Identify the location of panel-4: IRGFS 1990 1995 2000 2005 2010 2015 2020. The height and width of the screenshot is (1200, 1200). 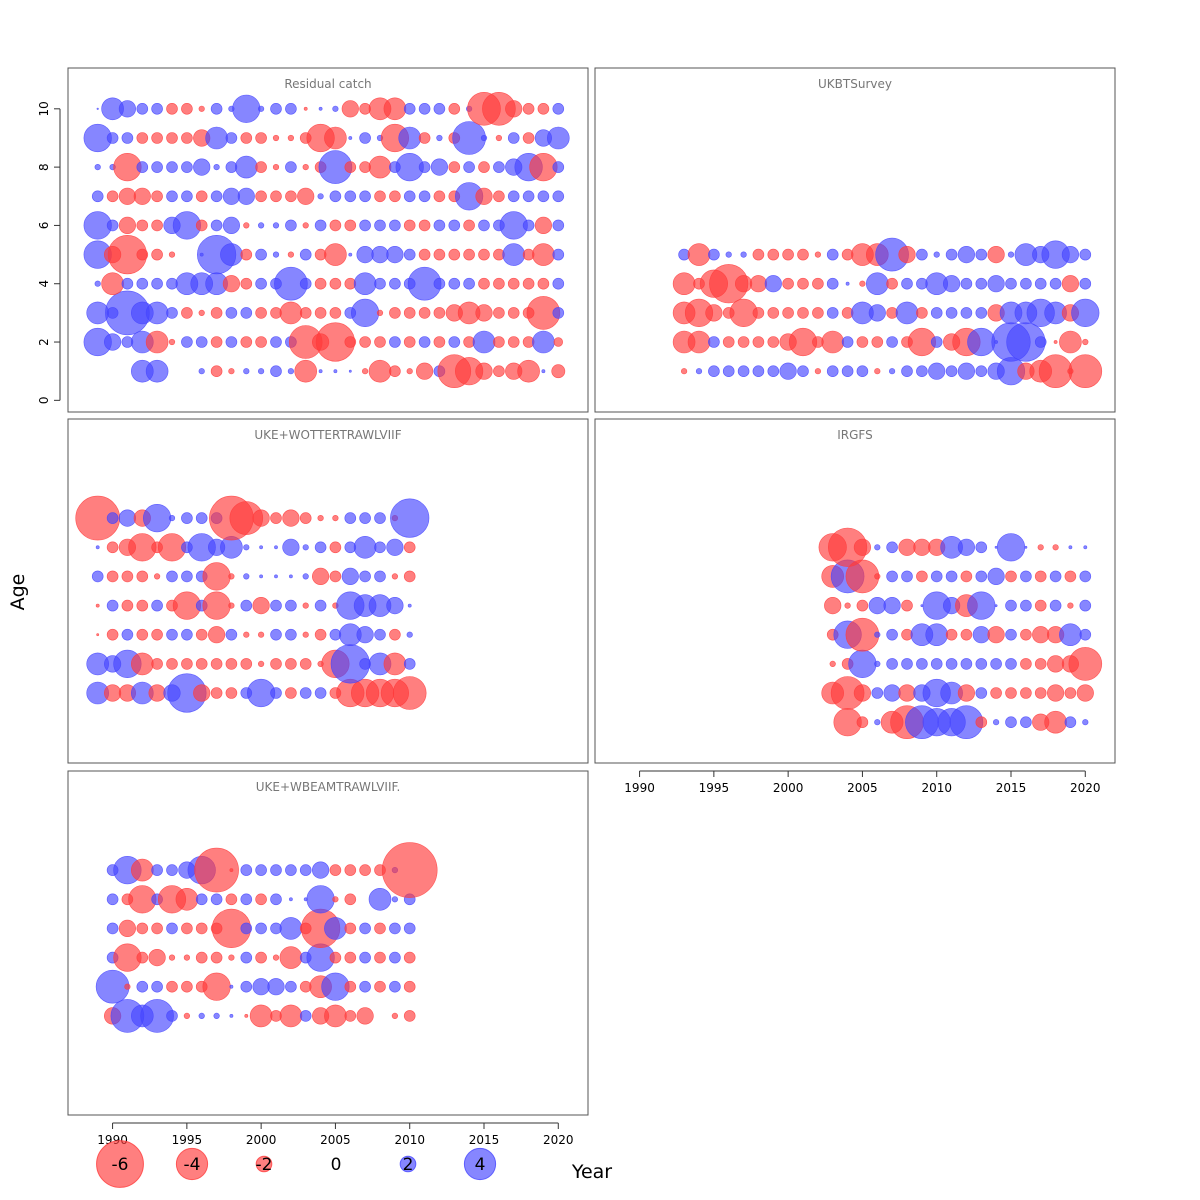
(855, 606).